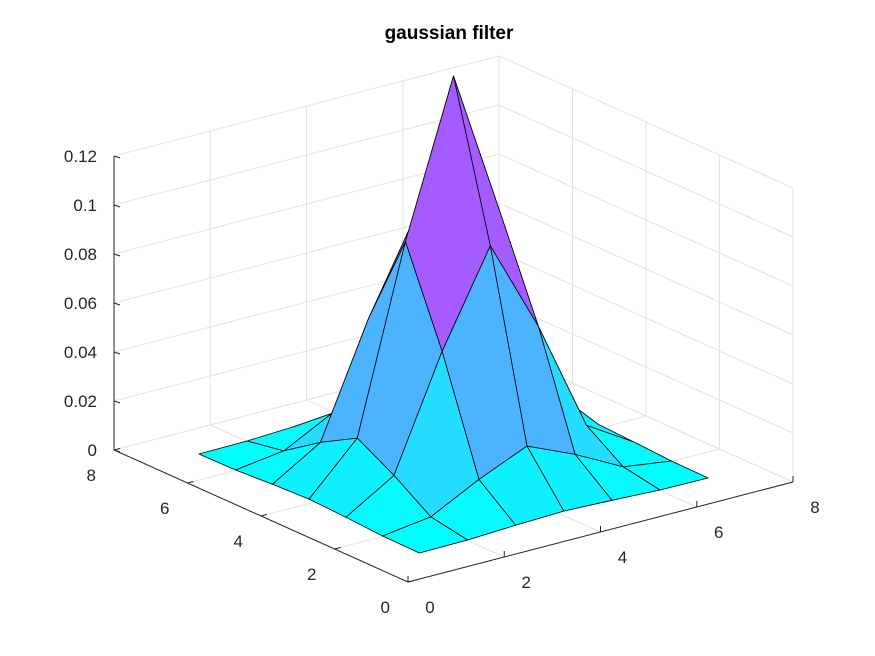 The image size is (875, 656). What do you see at coordinates (80, 303) in the screenshot?
I see `z-tick-label: 0.06` at bounding box center [80, 303].